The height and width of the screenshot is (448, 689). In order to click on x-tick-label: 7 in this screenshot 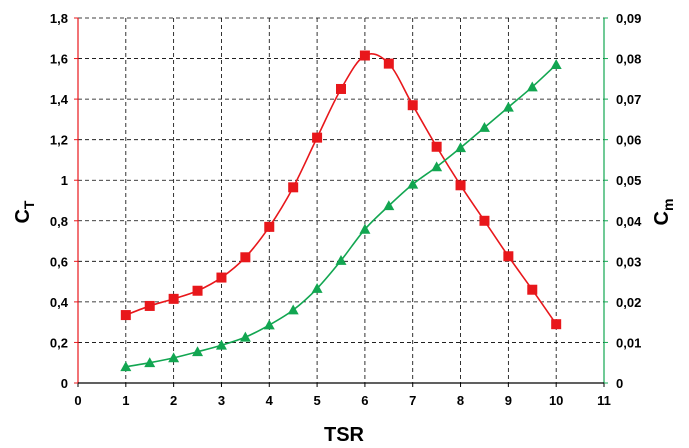, I will do `click(412, 400)`.